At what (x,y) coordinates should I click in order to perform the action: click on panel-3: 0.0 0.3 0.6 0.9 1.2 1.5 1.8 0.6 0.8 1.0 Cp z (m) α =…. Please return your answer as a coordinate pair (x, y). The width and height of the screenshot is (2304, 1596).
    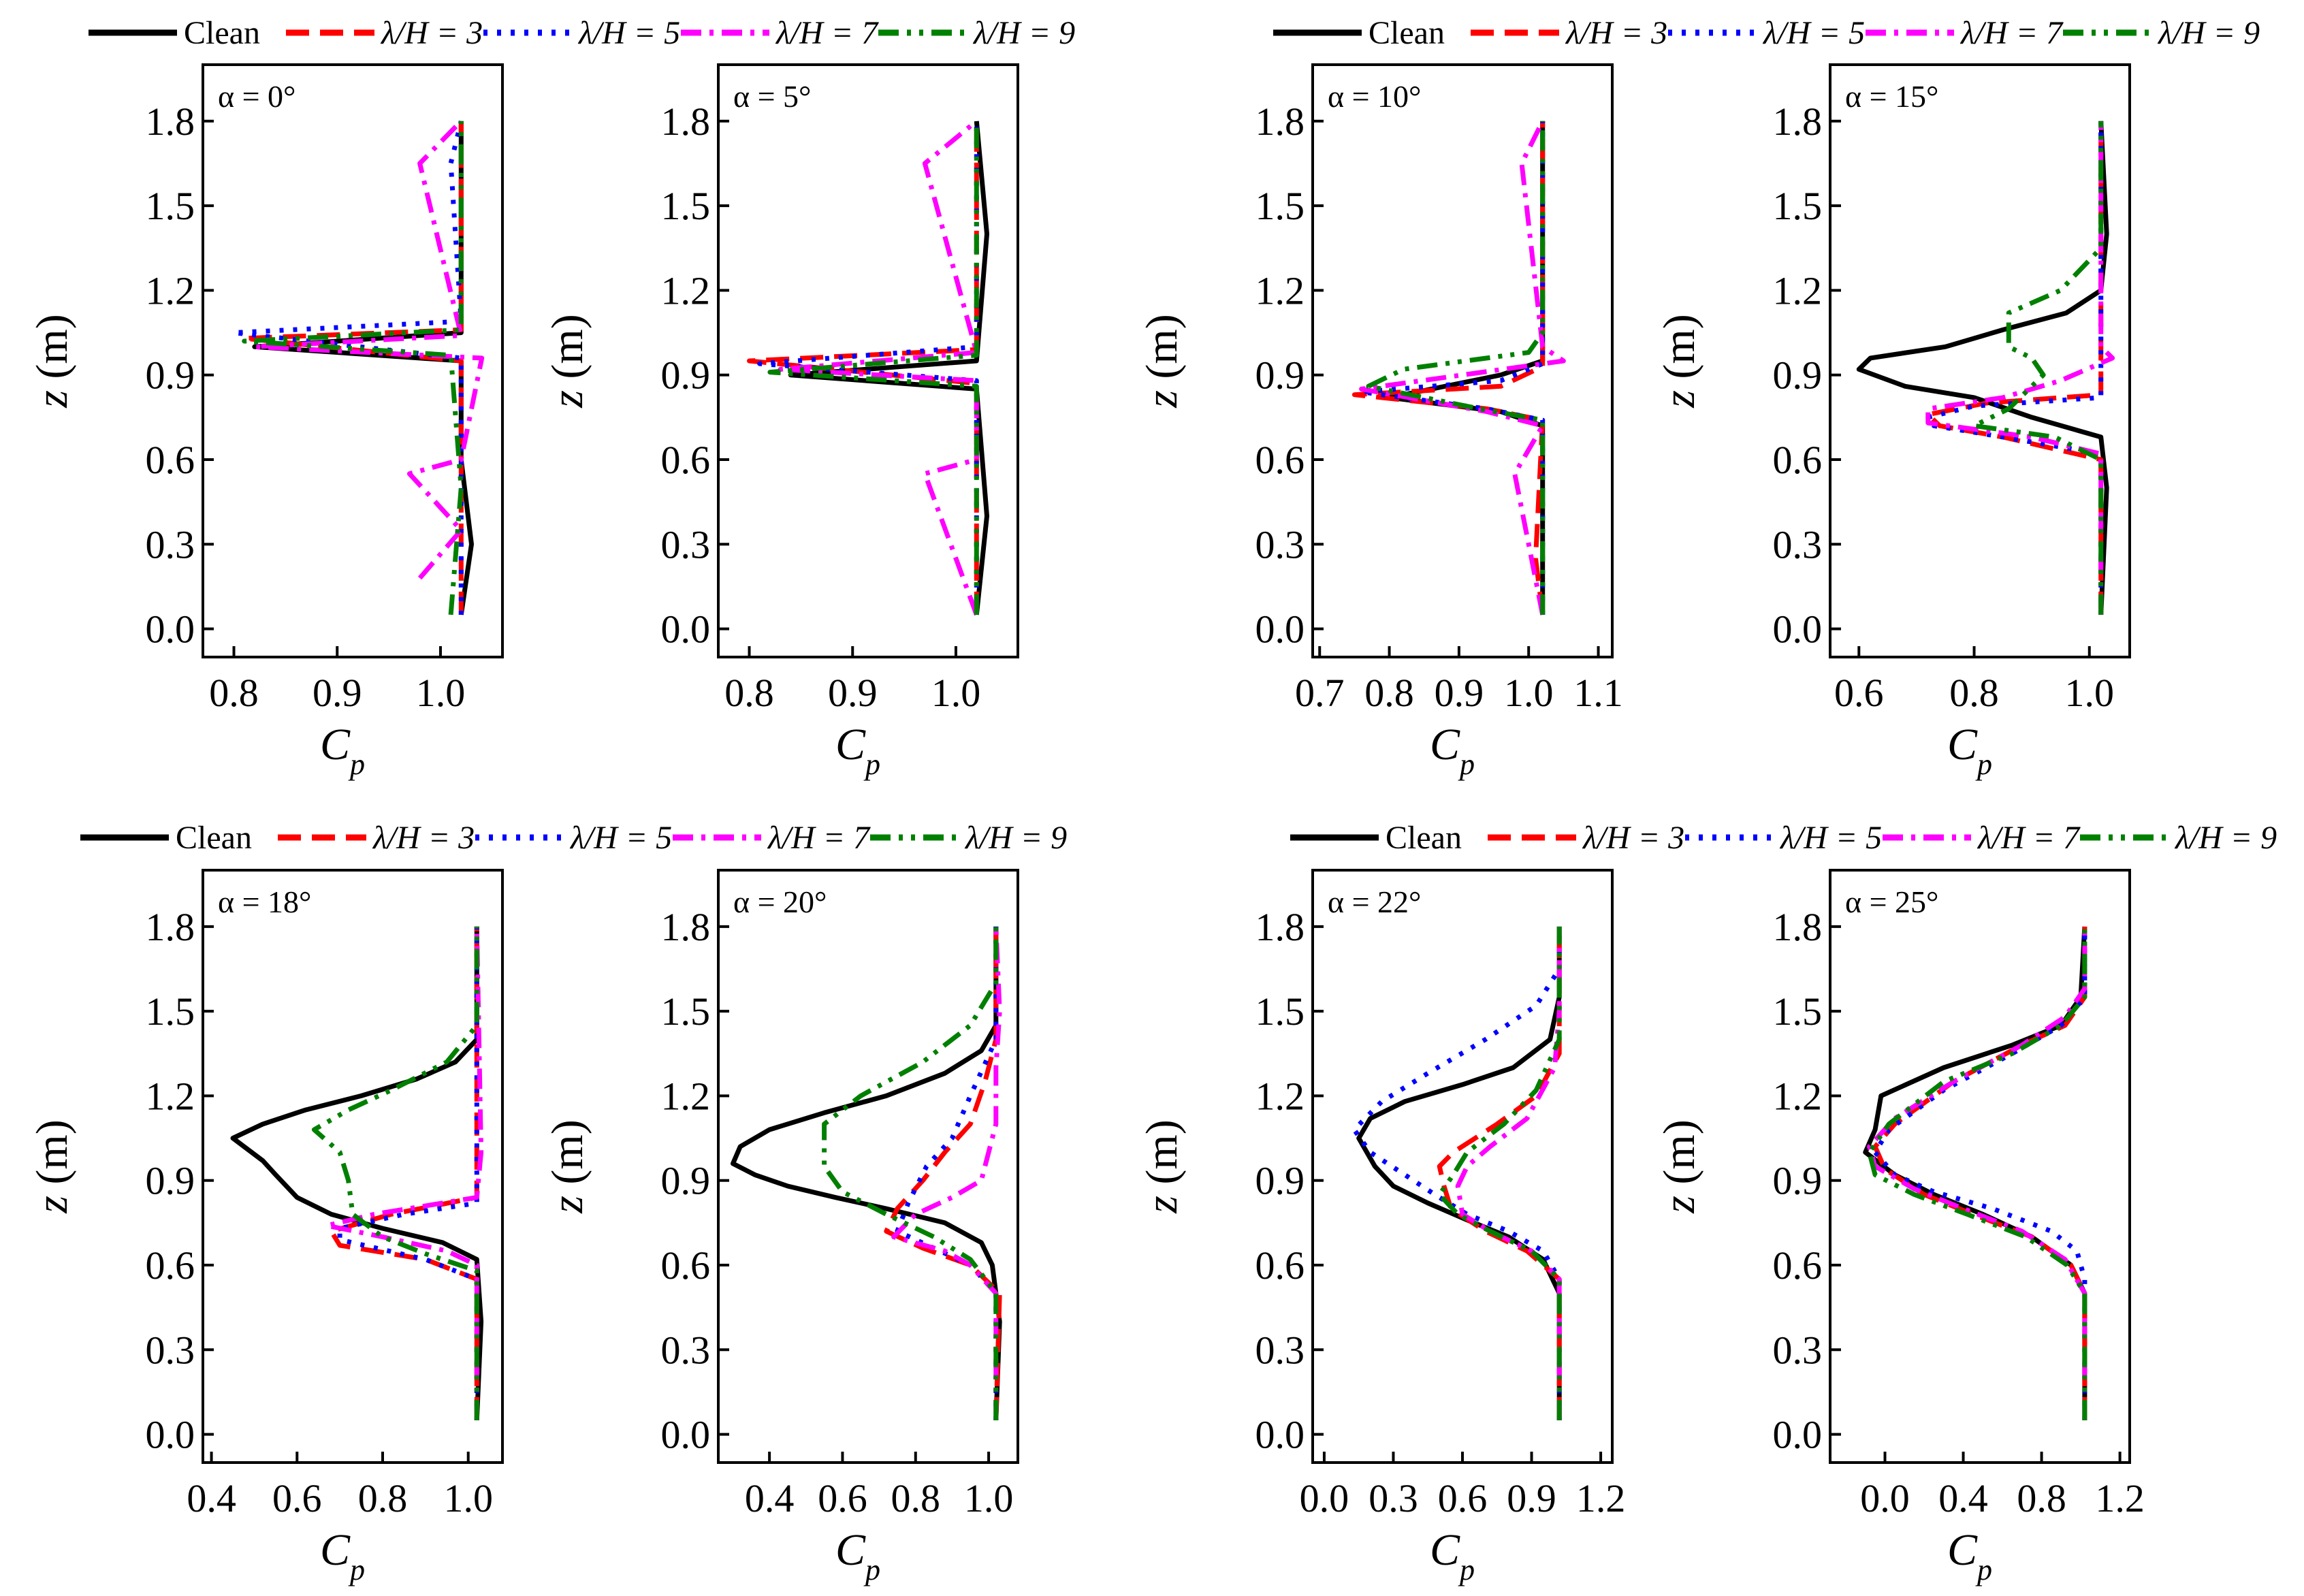
    Looking at the image, I should click on (1892, 422).